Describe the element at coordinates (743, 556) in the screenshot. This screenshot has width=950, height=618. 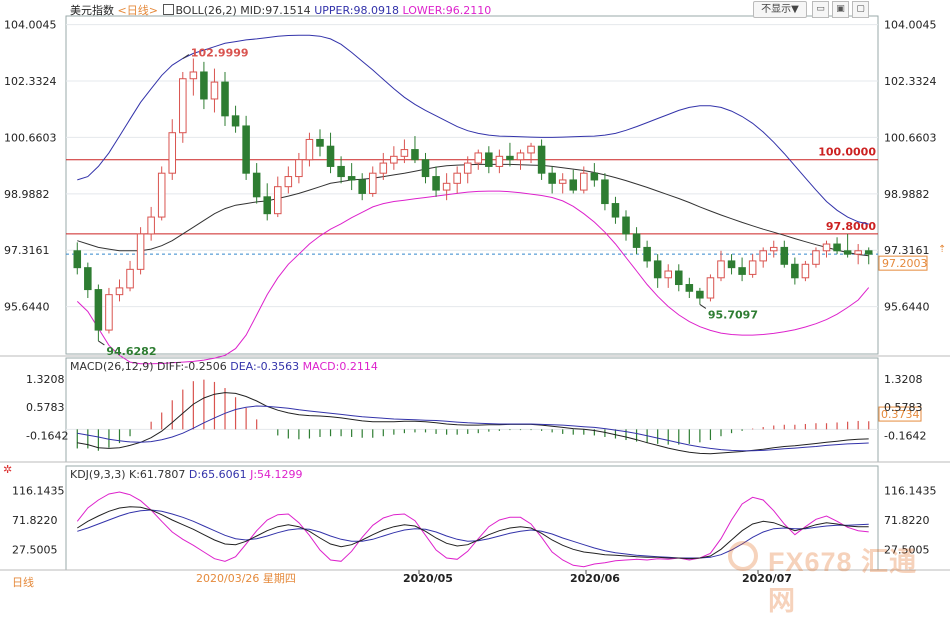
I see `fx678-logo-icon` at that location.